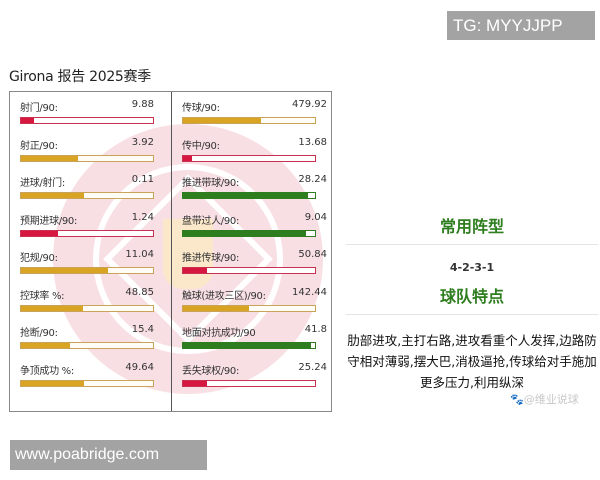 The image size is (600, 480). Describe the element at coordinates (251, 261) in the screenshot. I see `stat-row: 推进传球/90: 50.84` at that location.